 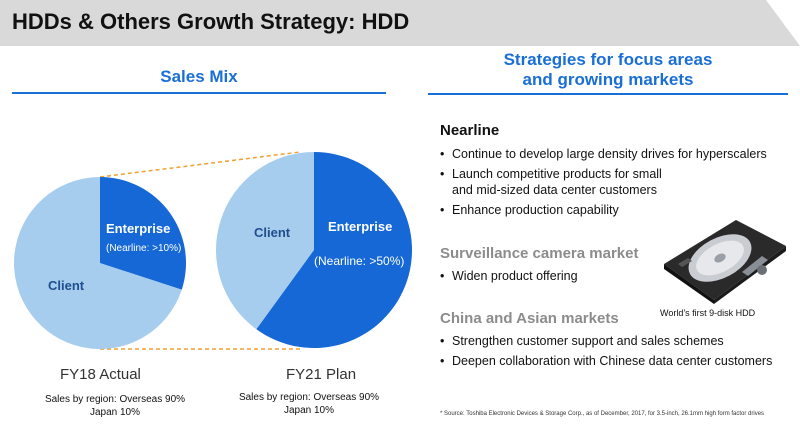 I want to click on strategies-heading-line2: and growing markets, so click(x=608, y=79).